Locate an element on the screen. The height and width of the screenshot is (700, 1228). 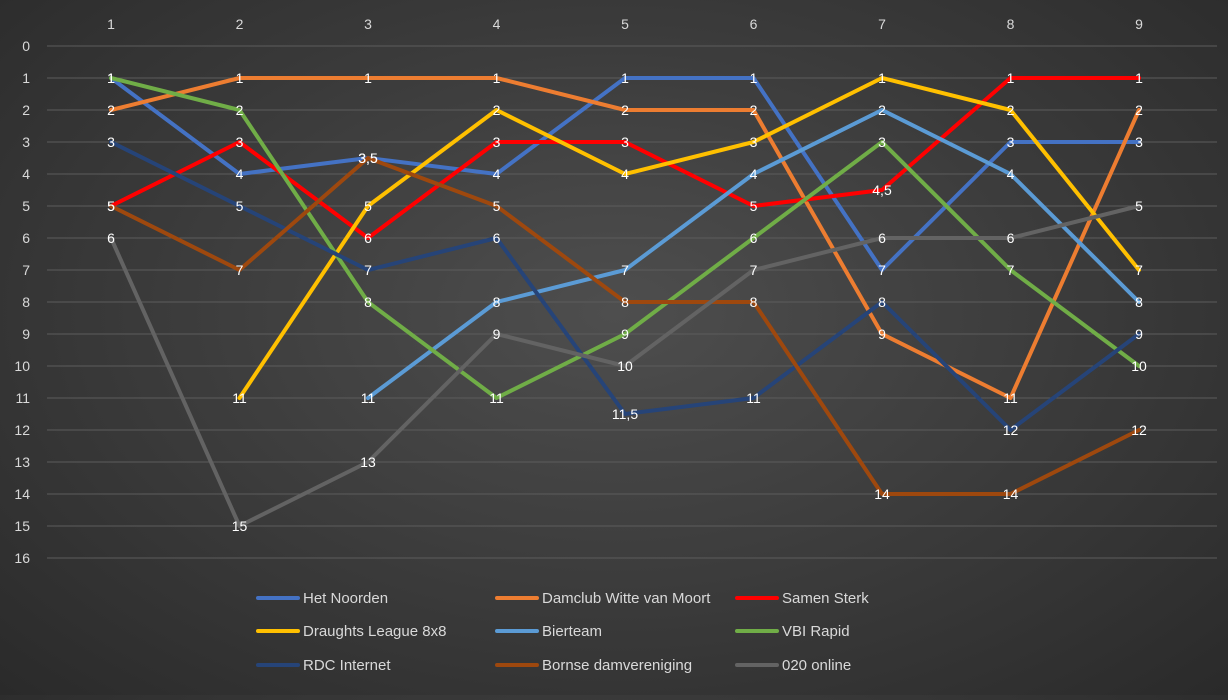
x-tick-label: 2 is located at coordinates (240, 24).